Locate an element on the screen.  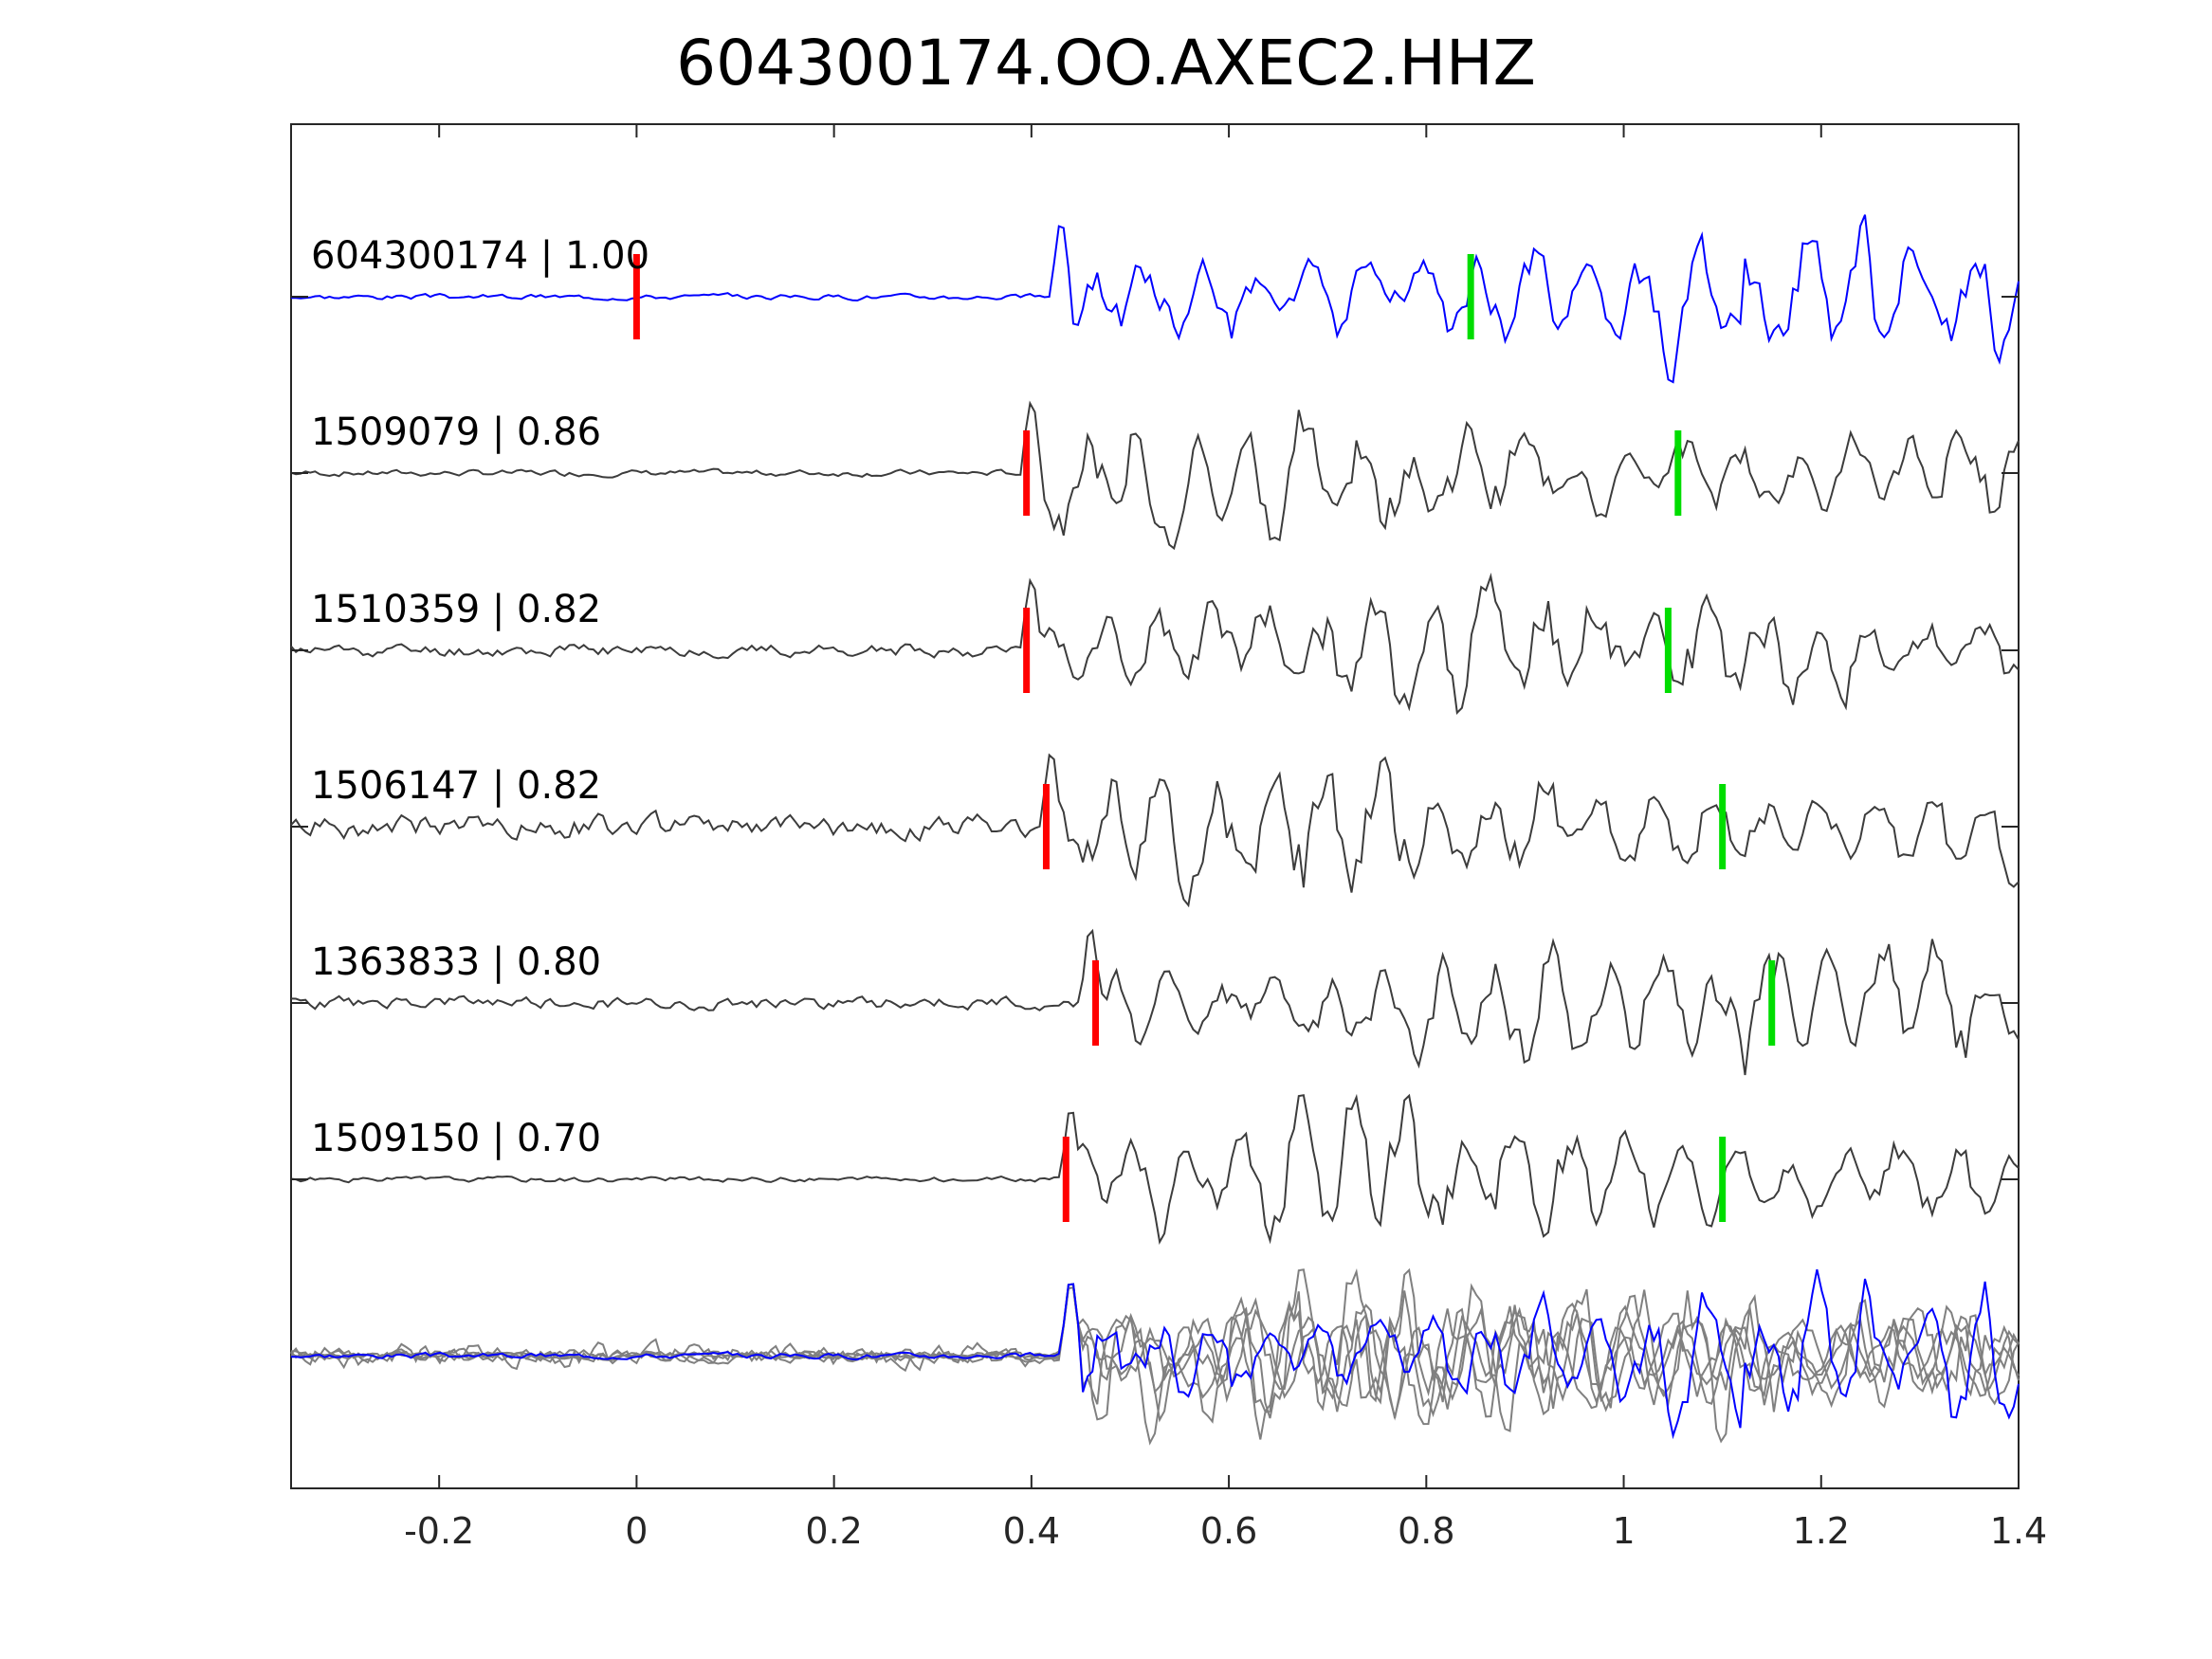
x-tick-label: 1 is located at coordinates (1623, 1531).